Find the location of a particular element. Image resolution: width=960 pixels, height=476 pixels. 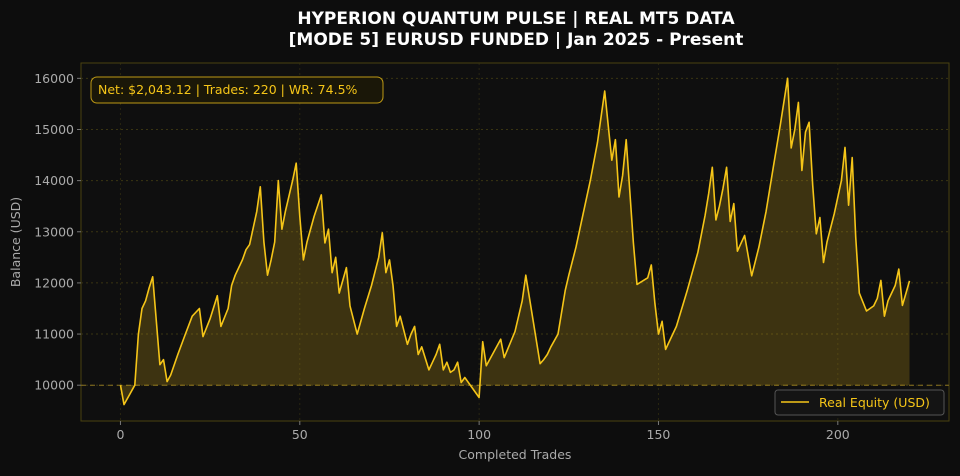

y-axis-ticks: 10000 11000 12000 13000 14000 15000 16000 is located at coordinates (57, 232).